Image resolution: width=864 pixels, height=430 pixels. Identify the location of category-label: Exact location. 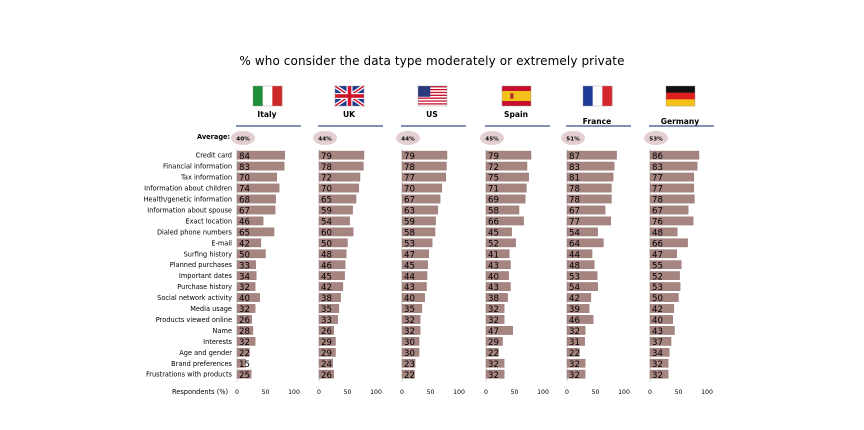
(208, 221).